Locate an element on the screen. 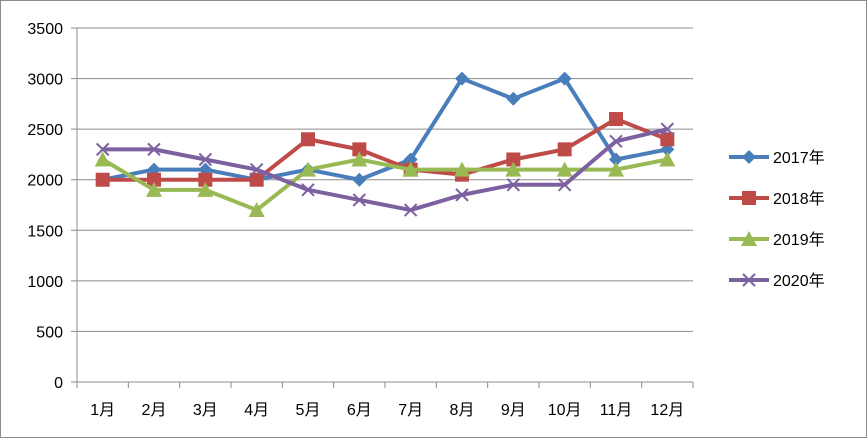 This screenshot has height=438, width=867. y-tick-label: 3500 is located at coordinates (45, 29).